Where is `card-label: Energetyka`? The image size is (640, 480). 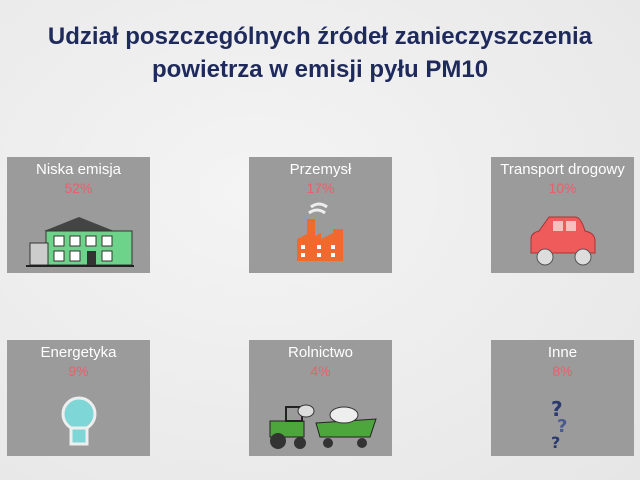
card-label: Energetyka is located at coordinates (78, 352).